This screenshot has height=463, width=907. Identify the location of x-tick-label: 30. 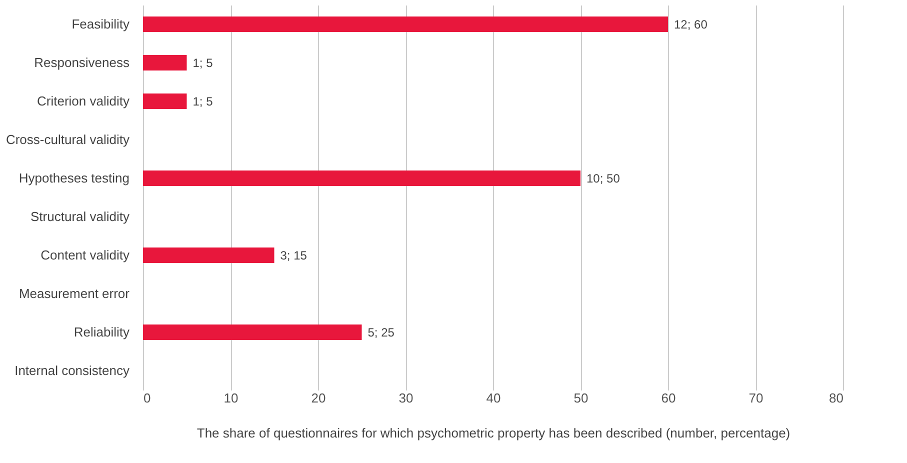
(406, 398).